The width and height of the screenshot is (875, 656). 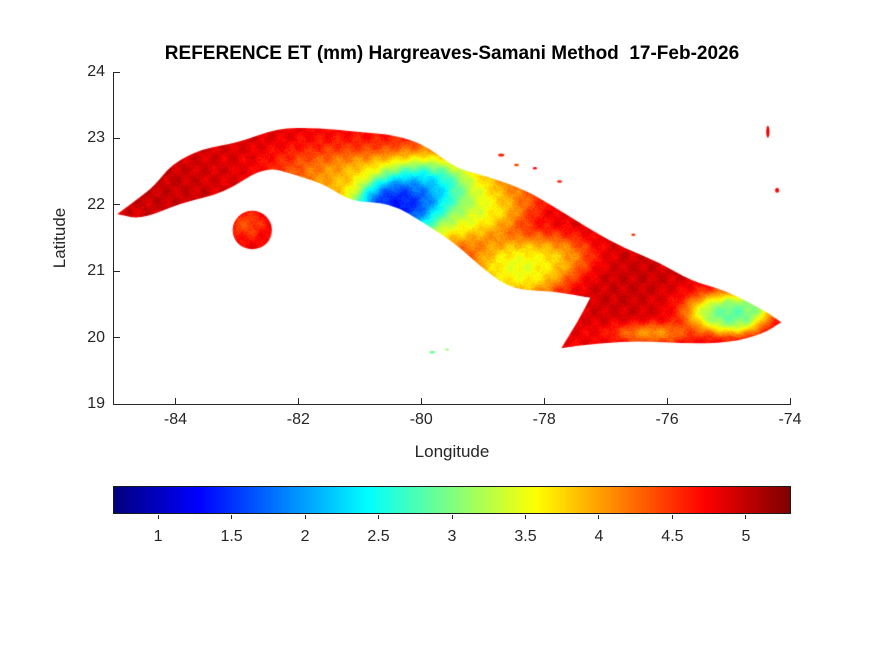 I want to click on y-tick-label: 22, so click(x=96, y=204).